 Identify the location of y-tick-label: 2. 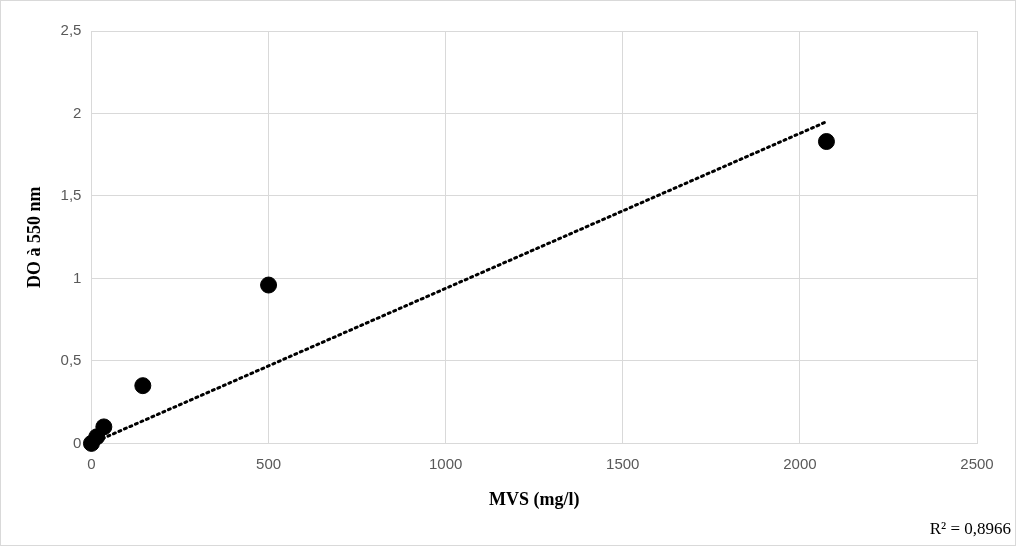
(77, 112).